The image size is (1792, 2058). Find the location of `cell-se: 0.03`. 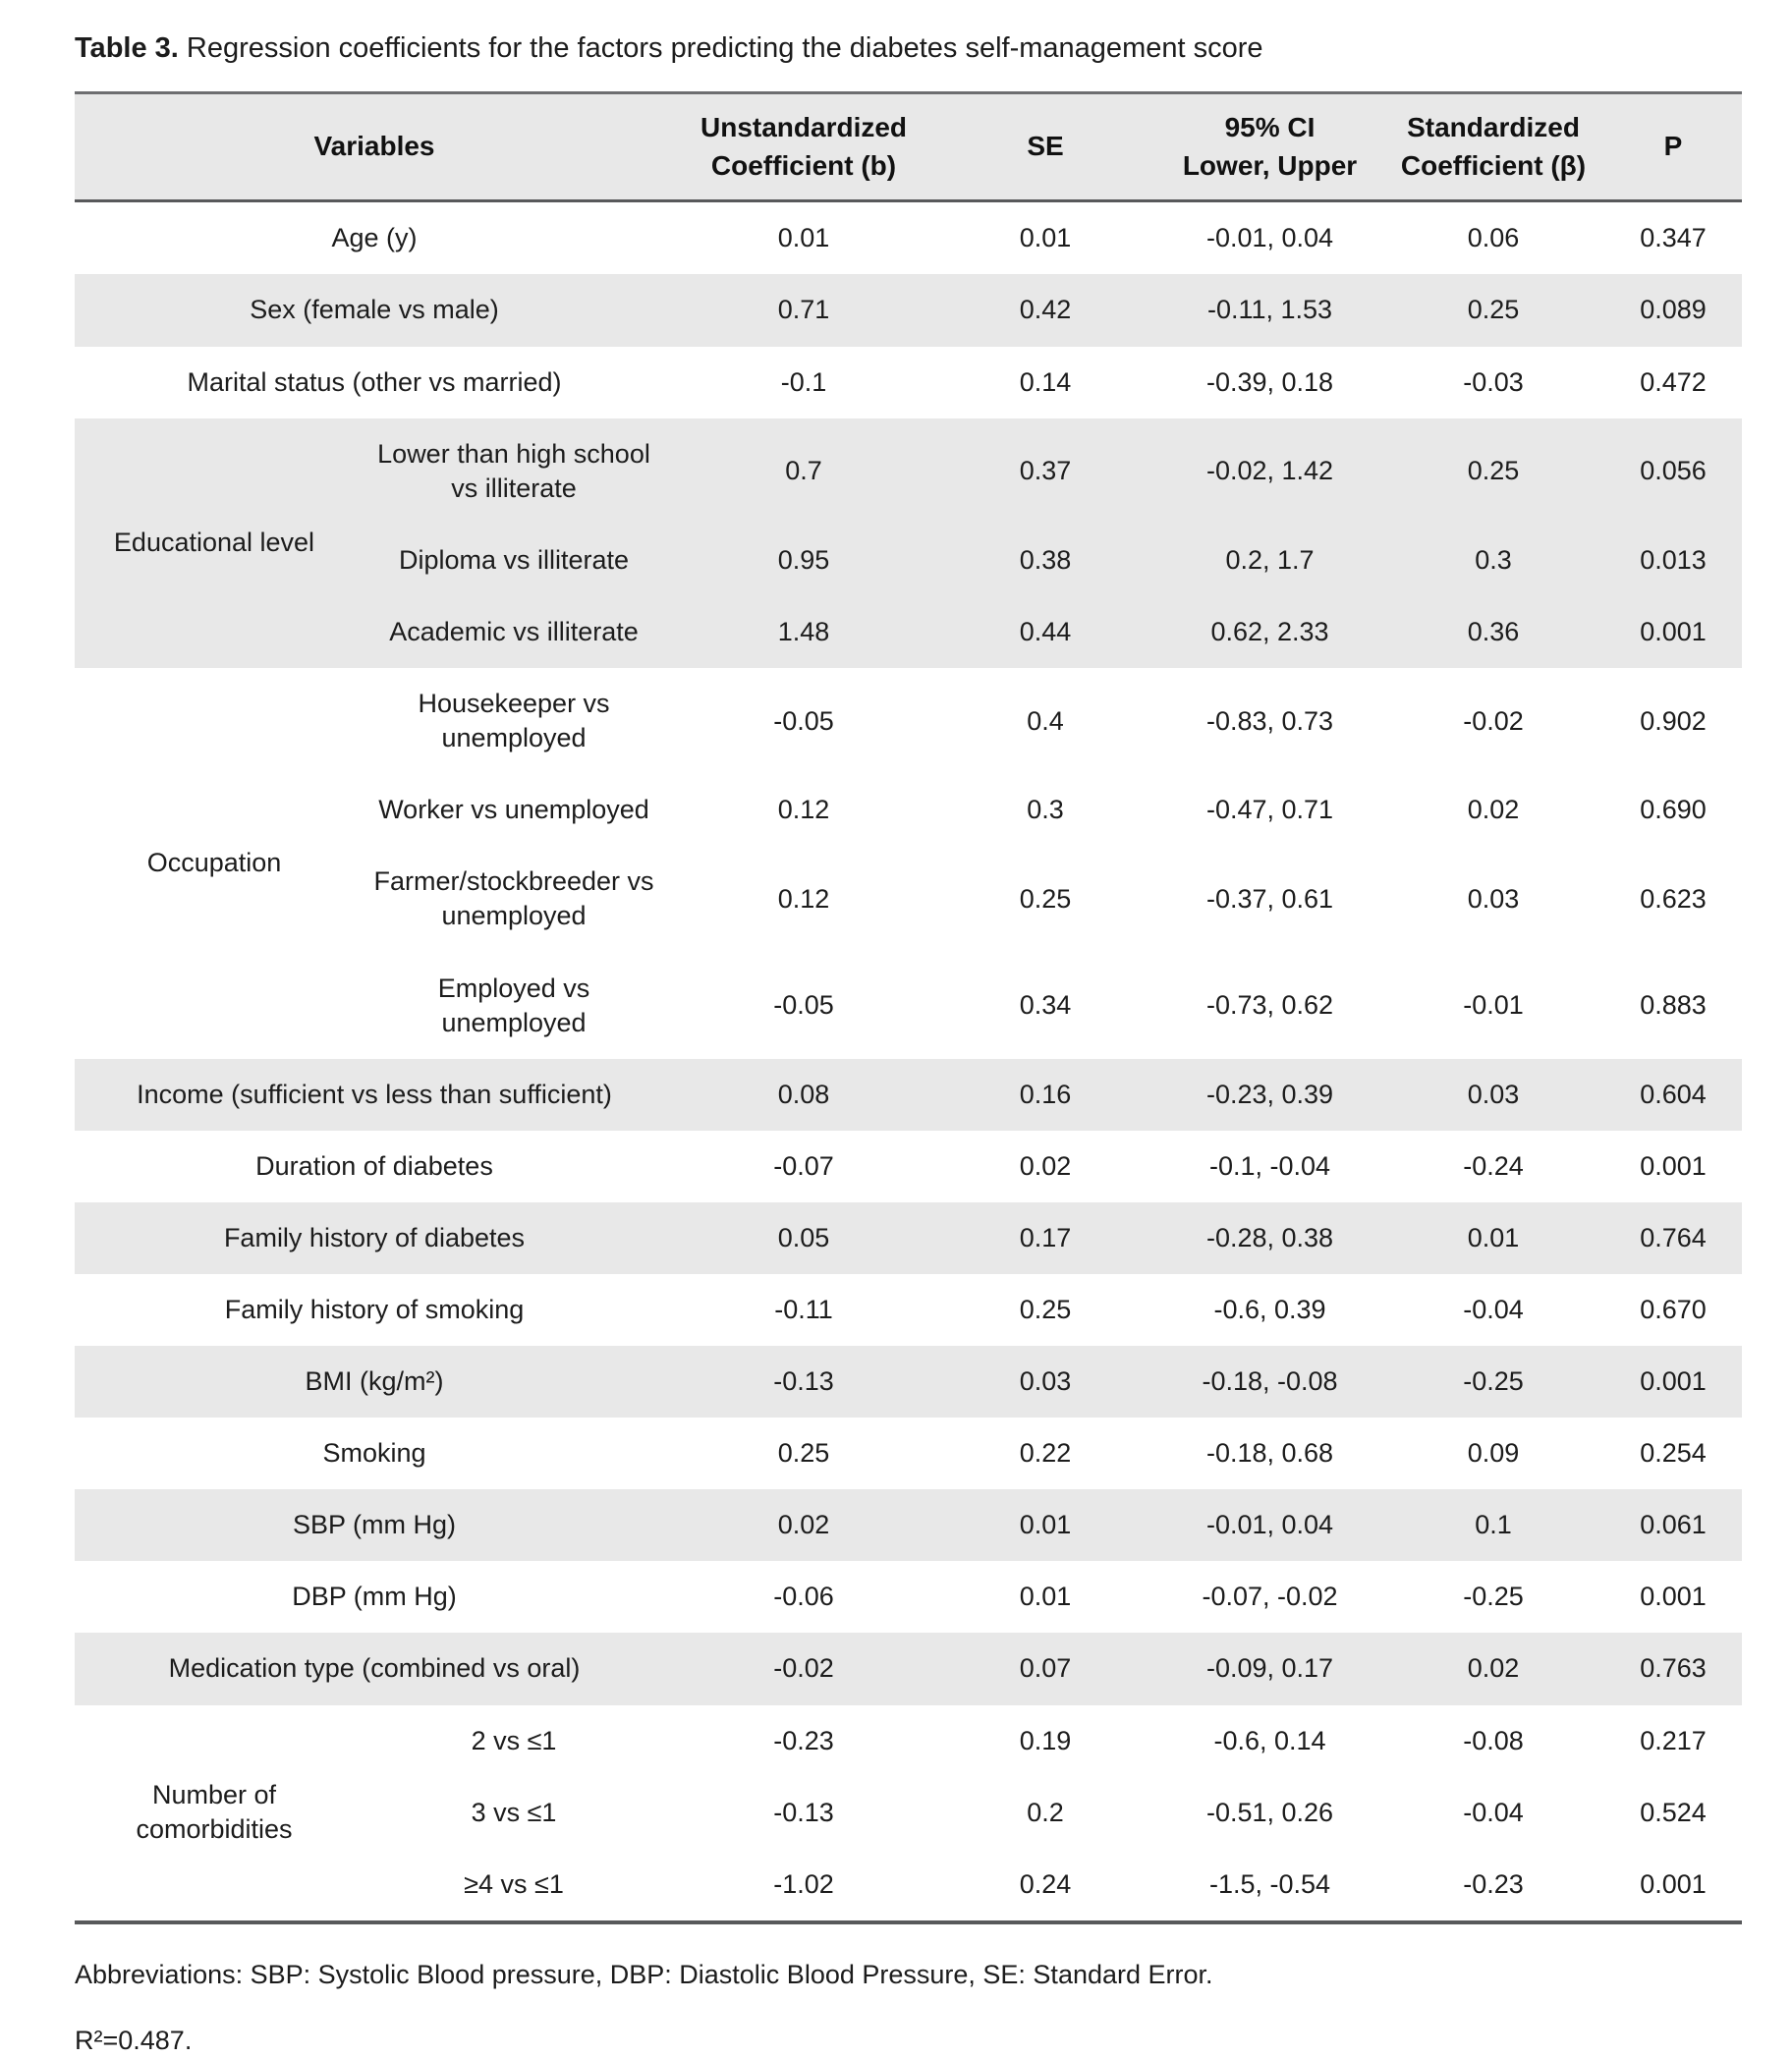

cell-se: 0.03 is located at coordinates (1045, 1381).